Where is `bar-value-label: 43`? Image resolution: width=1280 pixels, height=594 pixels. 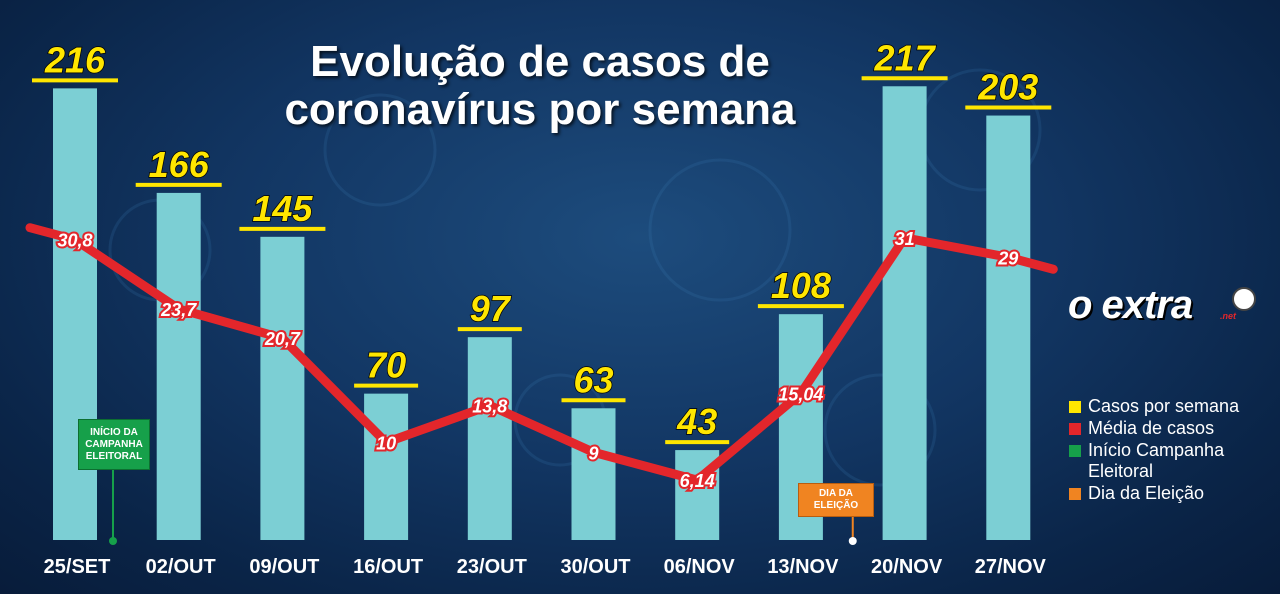 bar-value-label: 43 is located at coordinates (696, 421).